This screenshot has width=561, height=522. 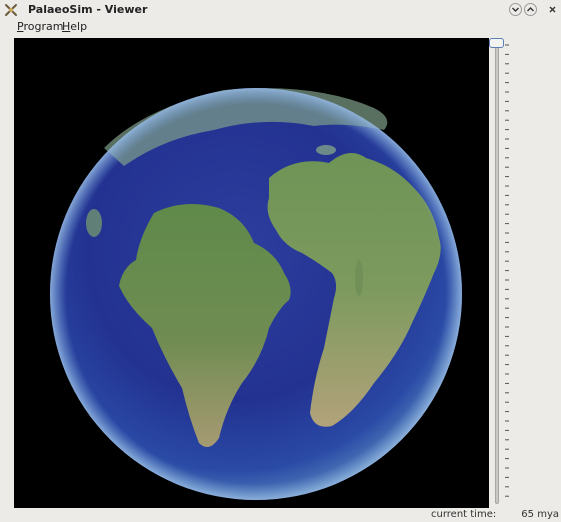 I want to click on time-slider-ticks, so click(x=507, y=270).